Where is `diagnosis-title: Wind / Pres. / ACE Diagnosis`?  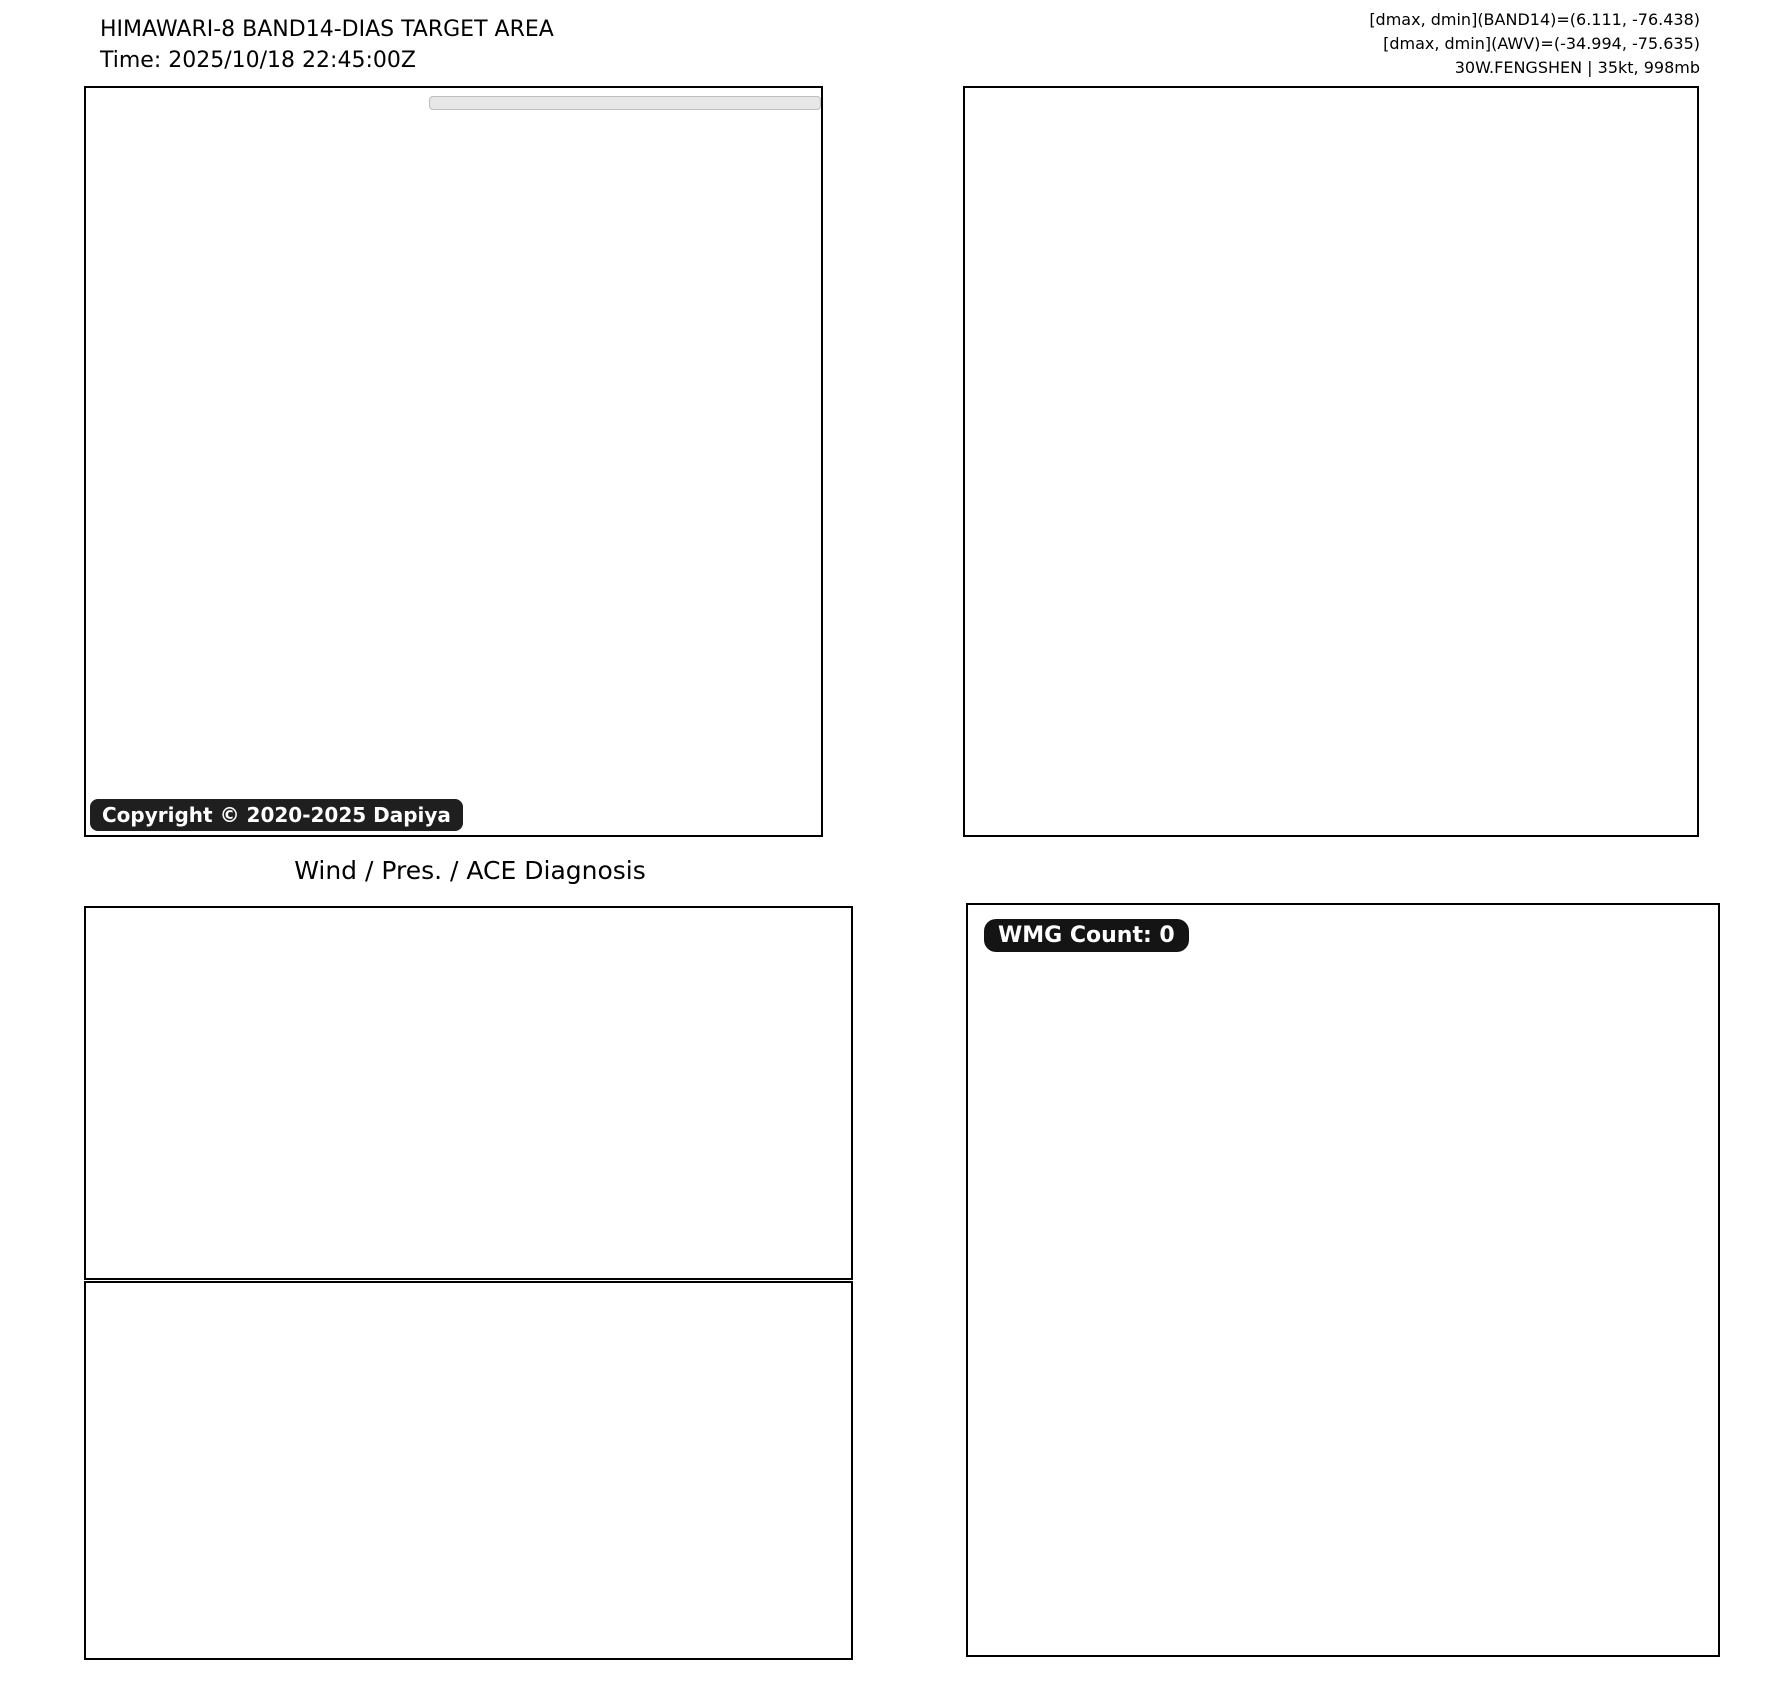
diagnosis-title: Wind / Pres. / ACE Diagnosis is located at coordinates (470, 870).